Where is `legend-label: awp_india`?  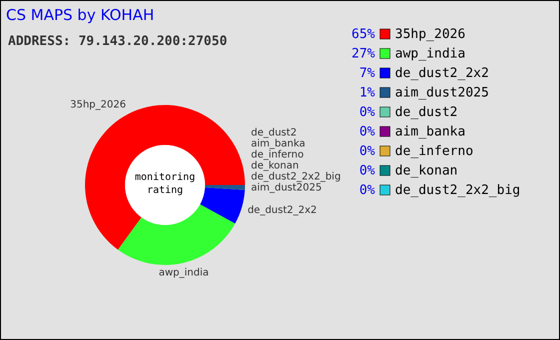 legend-label: awp_india is located at coordinates (430, 54).